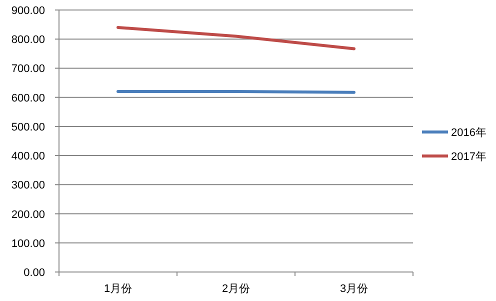  What do you see at coordinates (28, 156) in the screenshot?
I see `y-tick-label: 400.00` at bounding box center [28, 156].